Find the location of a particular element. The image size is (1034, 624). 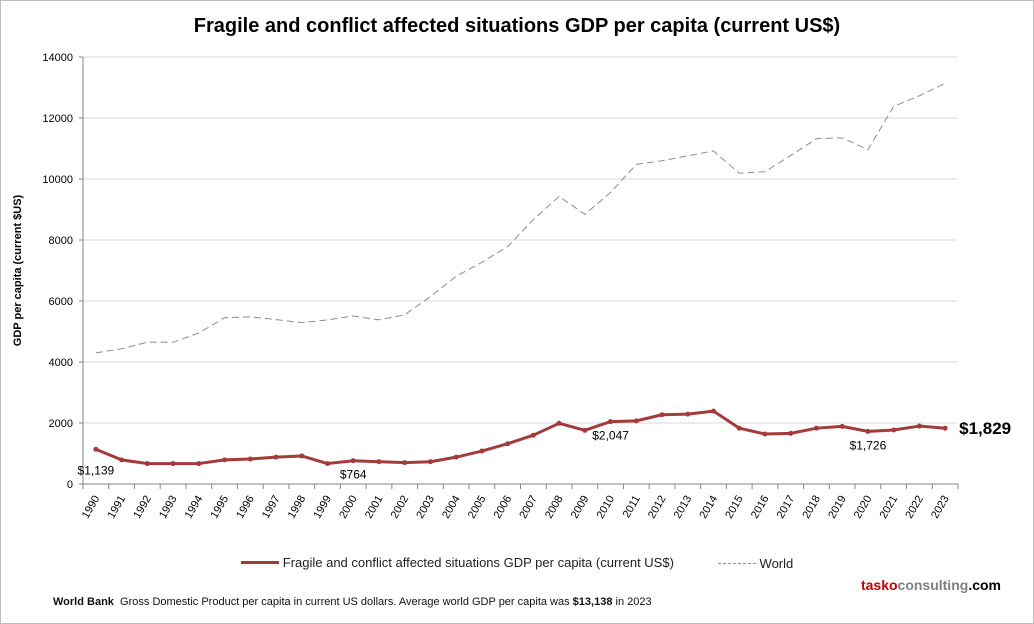

x-tick-label: 2014 is located at coordinates (708, 507).